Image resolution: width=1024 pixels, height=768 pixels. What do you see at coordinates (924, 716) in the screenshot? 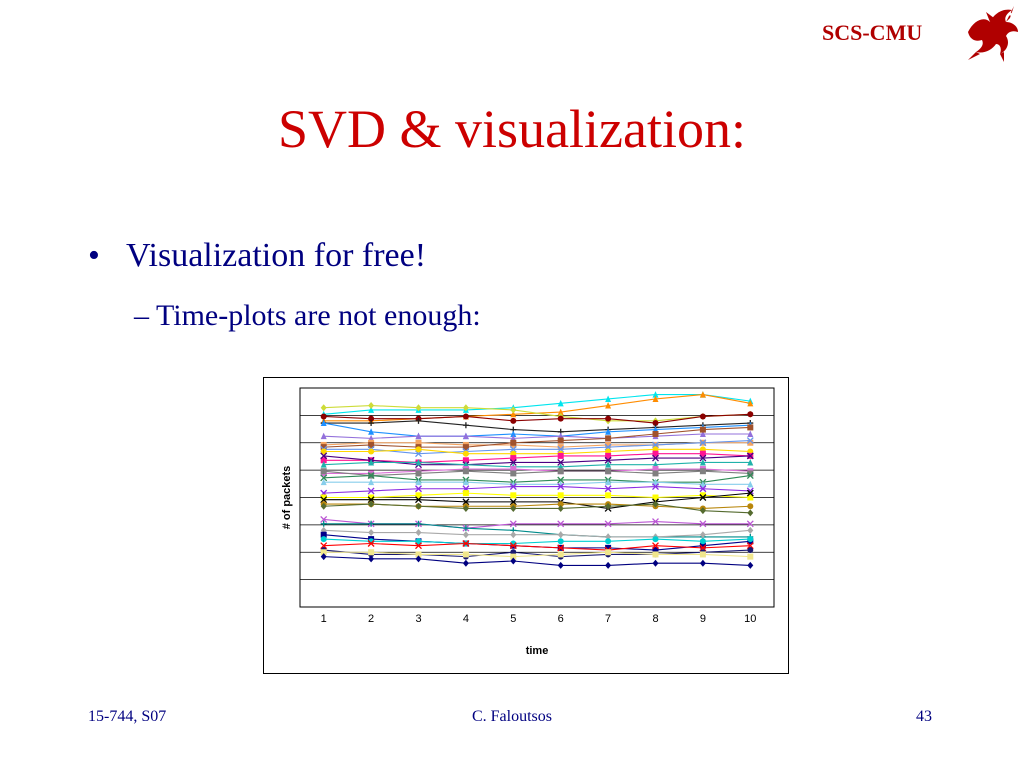
I see `footer-page-number: 43` at bounding box center [924, 716].